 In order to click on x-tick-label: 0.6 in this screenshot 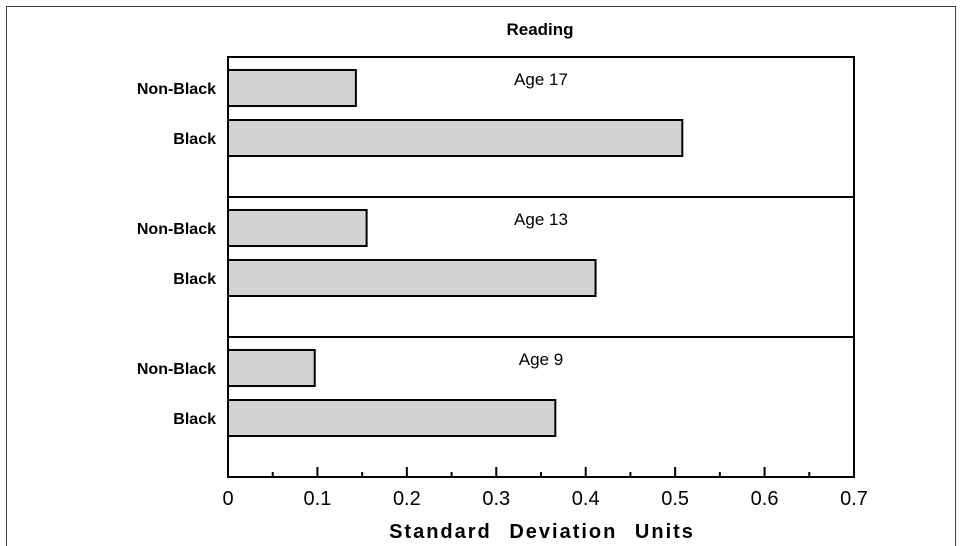, I will do `click(765, 499)`.